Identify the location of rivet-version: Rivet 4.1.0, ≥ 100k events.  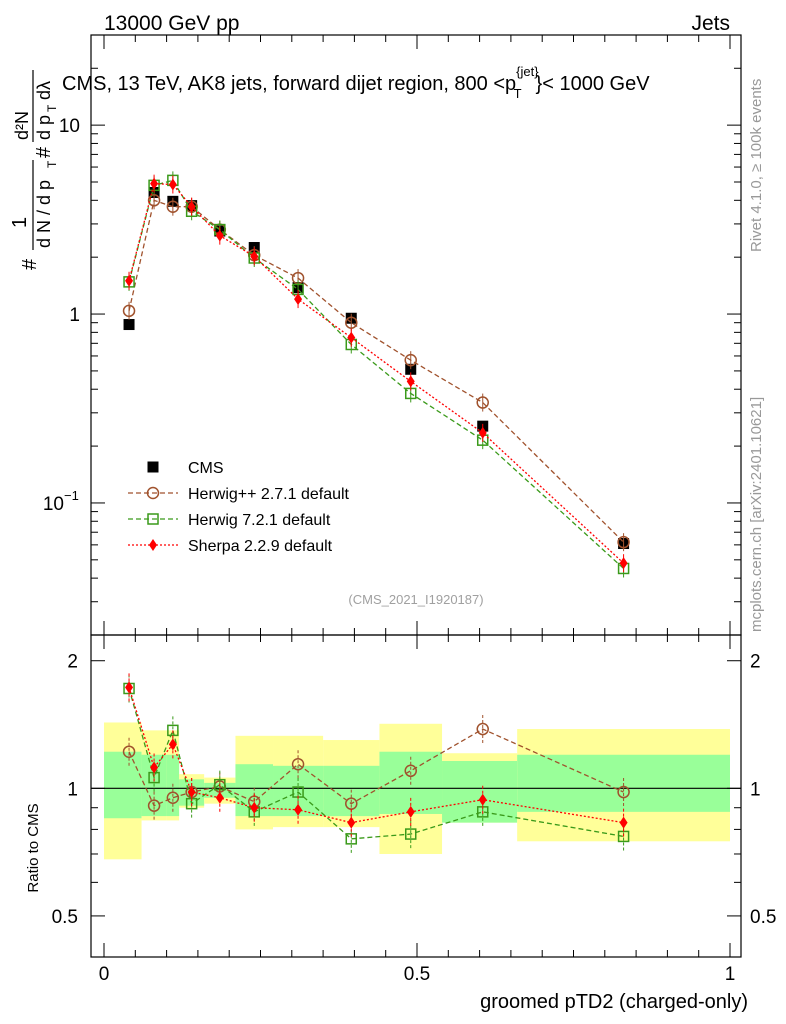
(756, 165).